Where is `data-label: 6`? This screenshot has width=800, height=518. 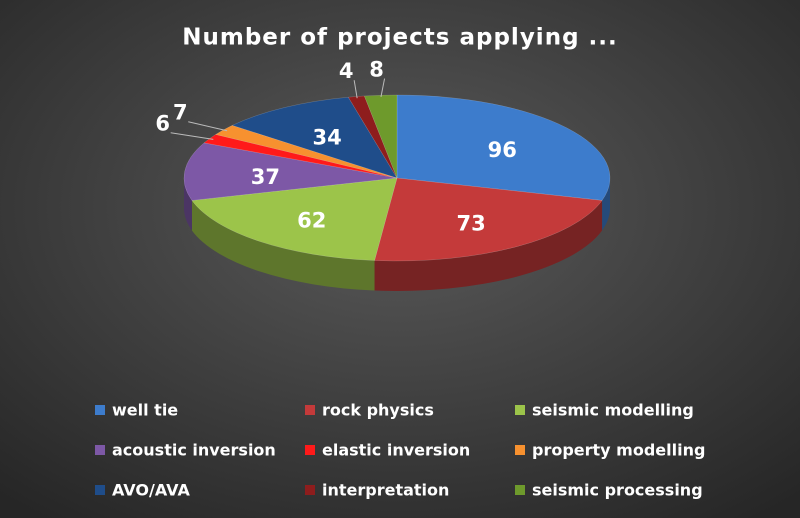
data-label: 6 is located at coordinates (162, 124).